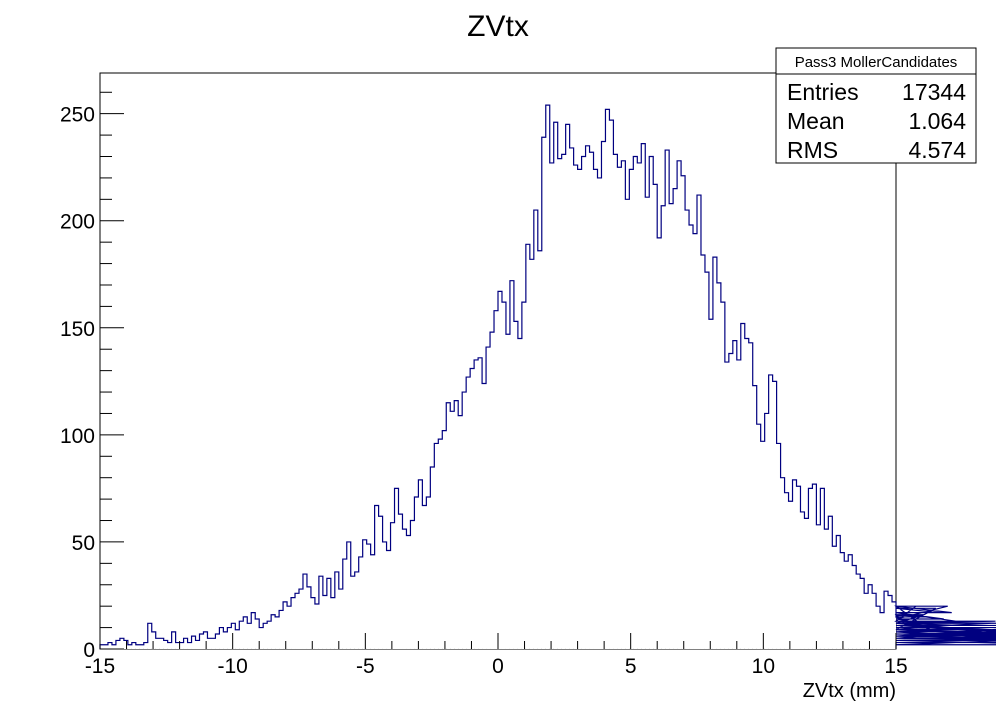  What do you see at coordinates (876, 105) in the screenshot?
I see `stats-box-border` at bounding box center [876, 105].